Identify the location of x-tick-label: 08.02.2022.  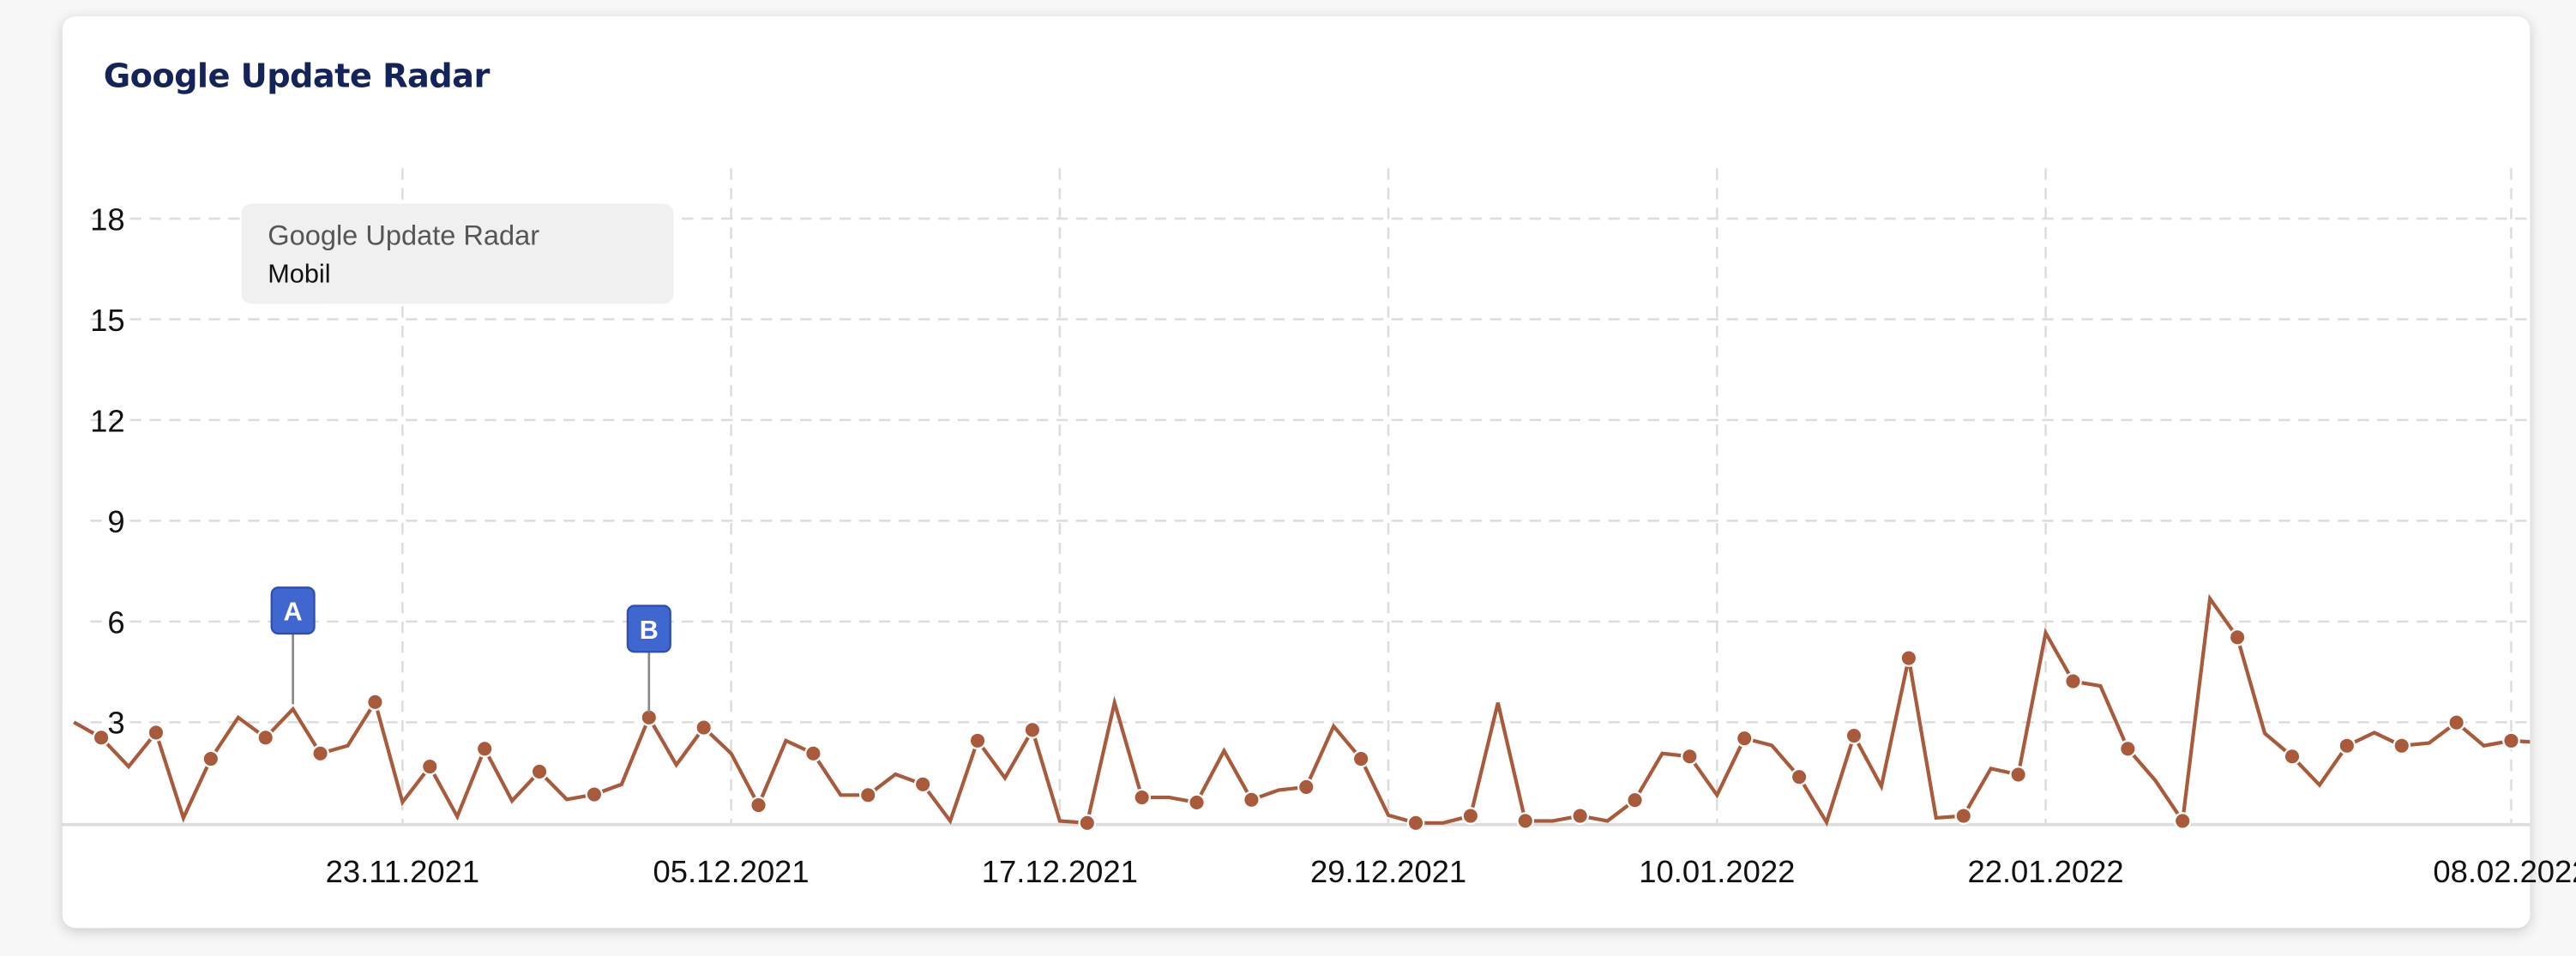
(2504, 871).